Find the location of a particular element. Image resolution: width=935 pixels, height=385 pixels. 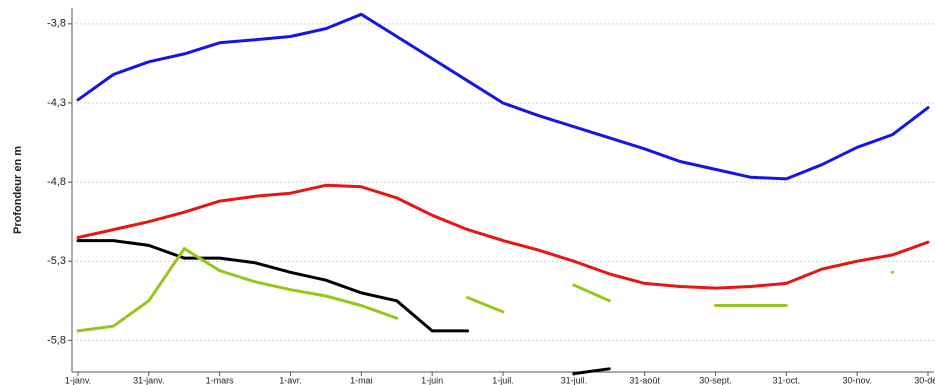

x-tick-label: 1-mars is located at coordinates (220, 380).